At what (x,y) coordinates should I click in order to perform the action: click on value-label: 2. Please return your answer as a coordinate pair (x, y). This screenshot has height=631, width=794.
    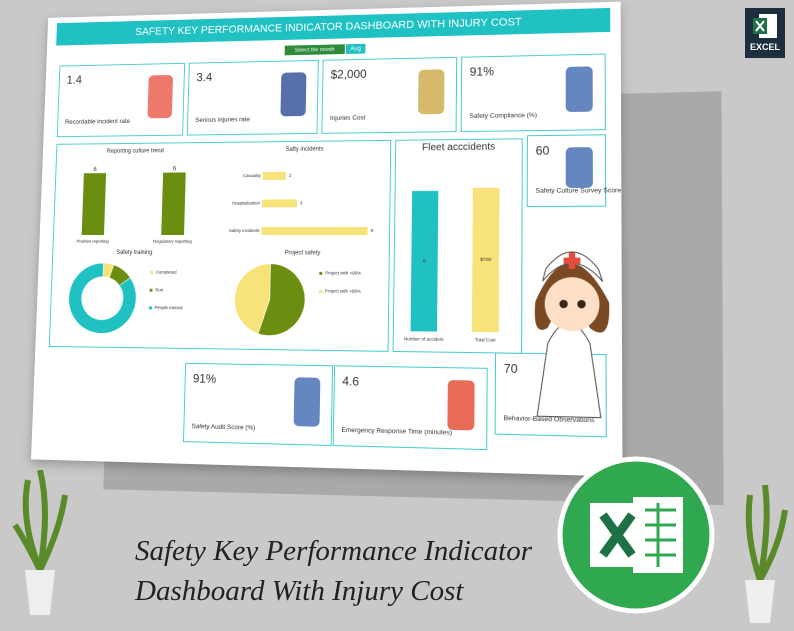
    Looking at the image, I should click on (290, 175).